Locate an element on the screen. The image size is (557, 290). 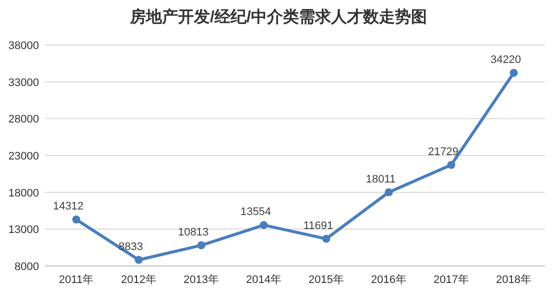
y-tick-label: 13000 is located at coordinates (23, 230).